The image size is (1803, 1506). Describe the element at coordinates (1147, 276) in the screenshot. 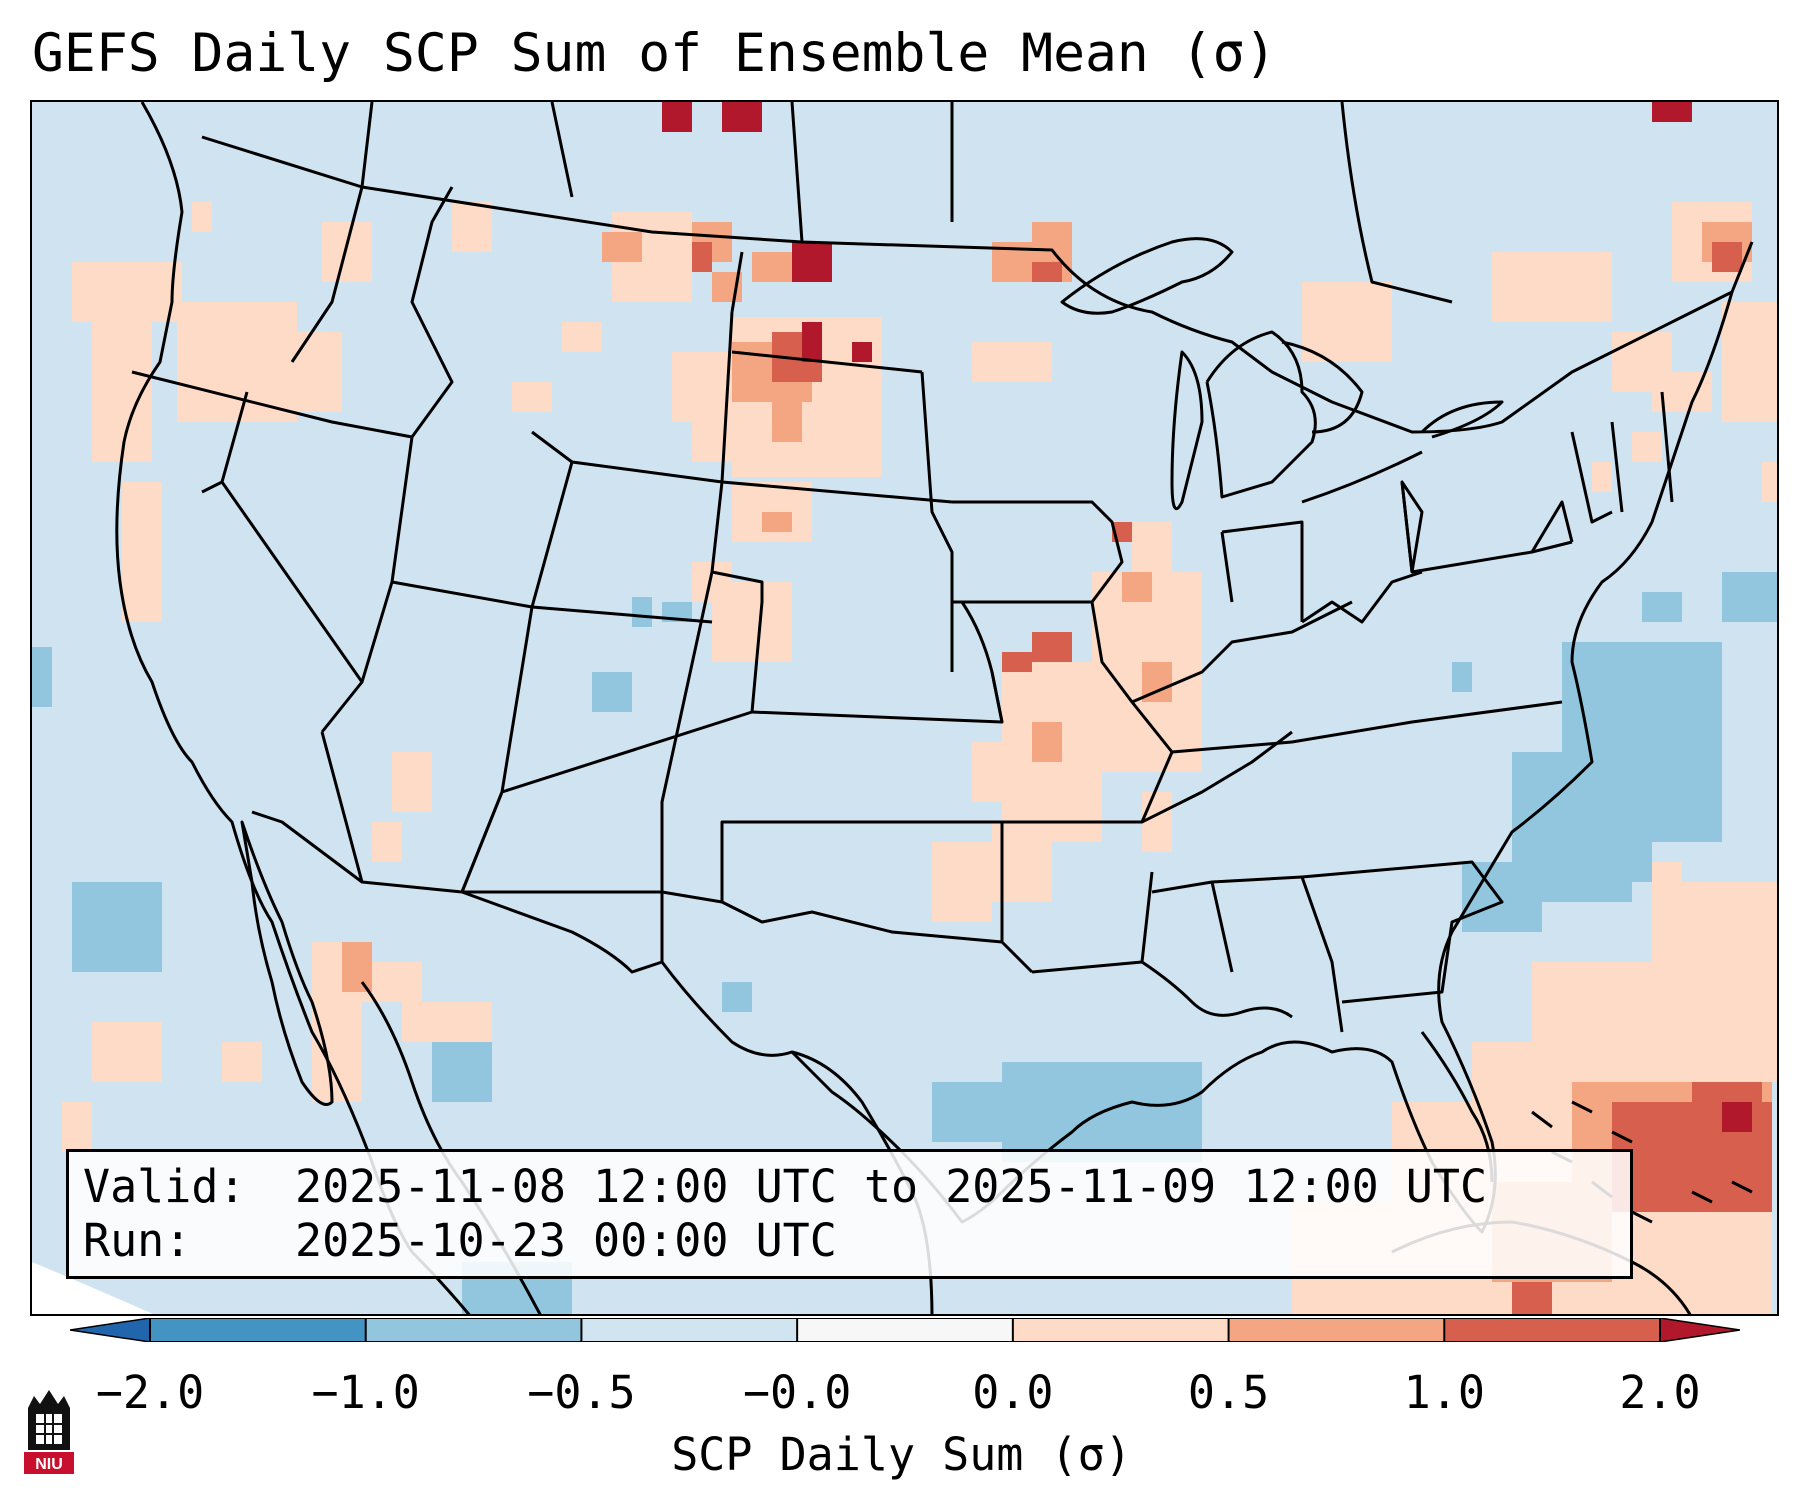

I see `lake-superior` at that location.